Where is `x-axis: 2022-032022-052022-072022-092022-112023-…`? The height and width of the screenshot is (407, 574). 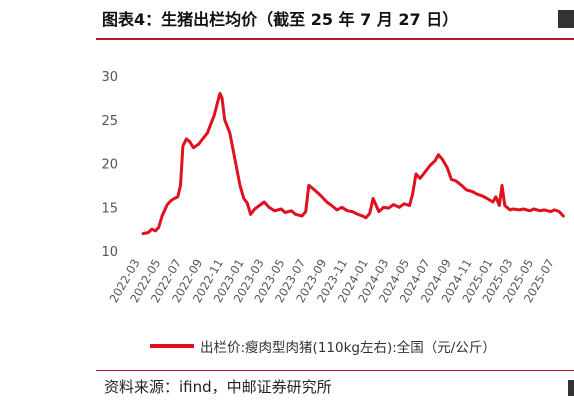 x-axis: 2022-032022-052022-072022-092022-112023-… is located at coordinates (331, 281).